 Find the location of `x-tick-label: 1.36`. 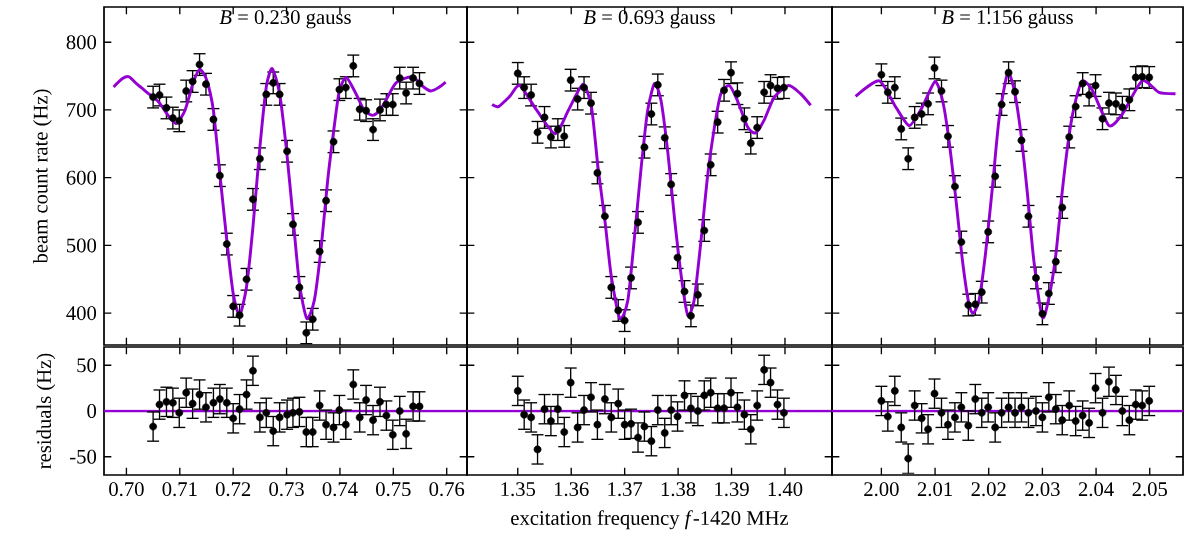

x-tick-label: 1.36 is located at coordinates (571, 489).